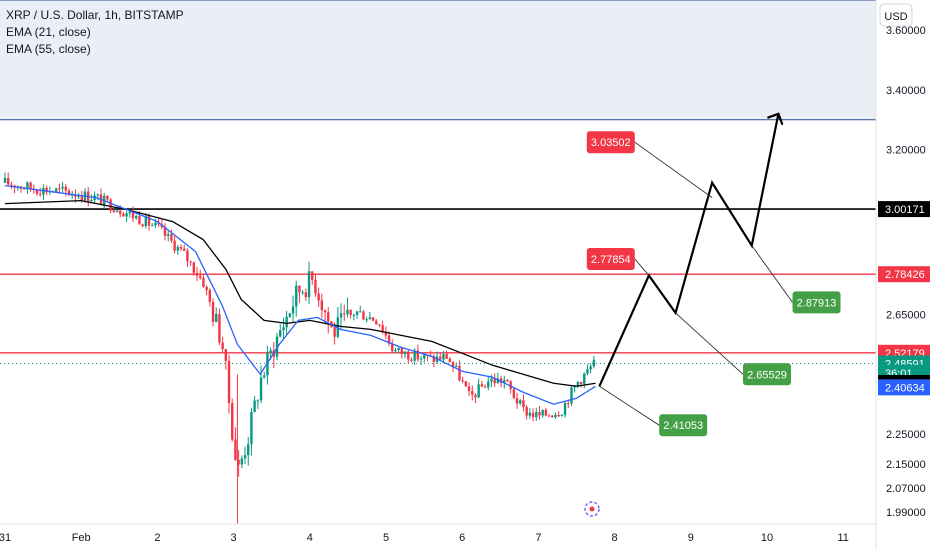 The width and height of the screenshot is (932, 555). What do you see at coordinates (310, 538) in the screenshot?
I see `x-tick-4: 4` at bounding box center [310, 538].